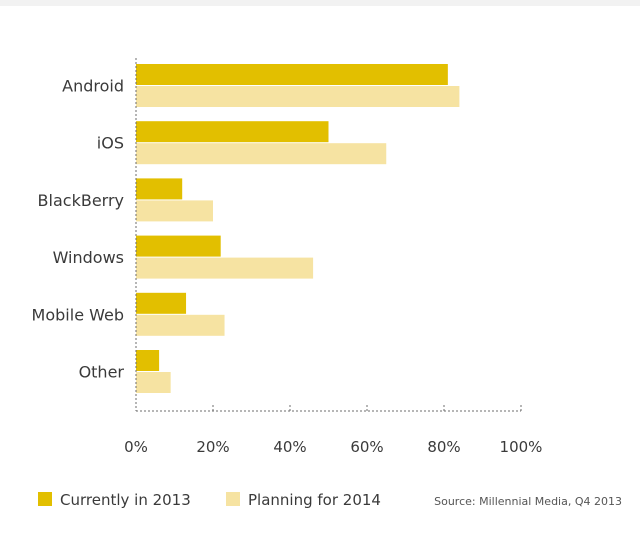  I want to click on x-tick-label: 80%, so click(443, 447).